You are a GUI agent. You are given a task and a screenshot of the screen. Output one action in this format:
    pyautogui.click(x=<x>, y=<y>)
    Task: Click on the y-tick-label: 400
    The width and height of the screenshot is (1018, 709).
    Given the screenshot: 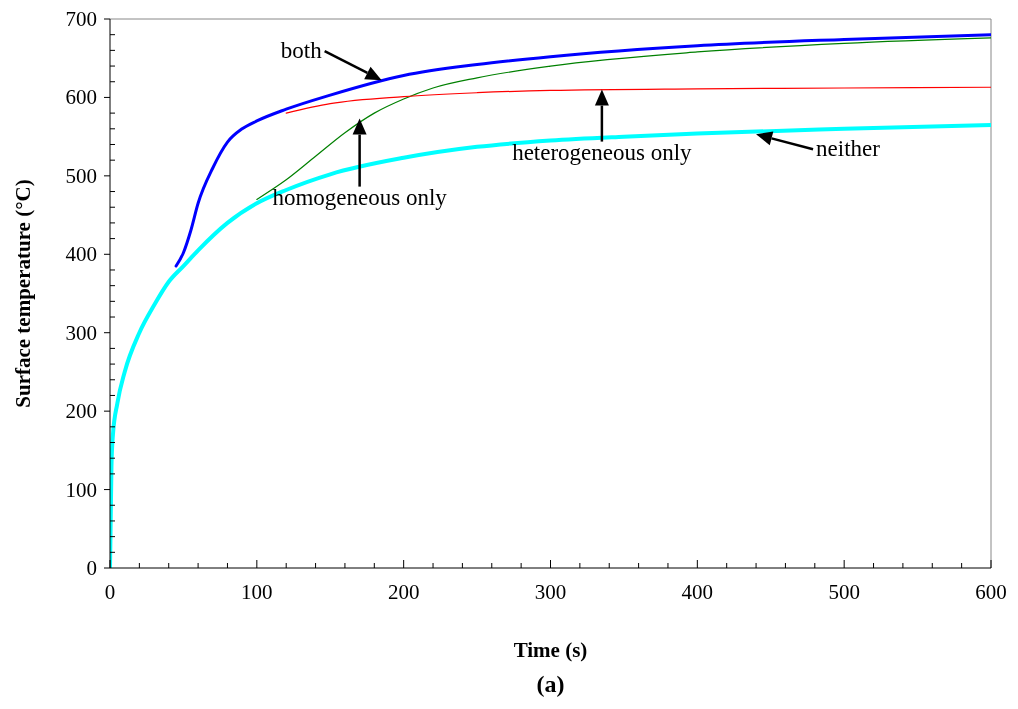 What is the action you would take?
    pyautogui.click(x=81, y=254)
    